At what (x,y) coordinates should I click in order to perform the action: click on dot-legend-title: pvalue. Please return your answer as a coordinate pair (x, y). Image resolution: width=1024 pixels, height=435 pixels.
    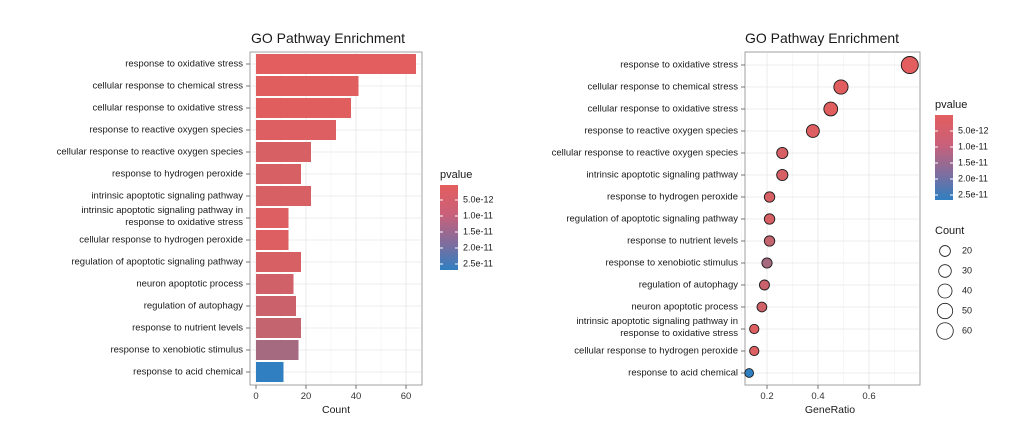
    Looking at the image, I should click on (951, 105).